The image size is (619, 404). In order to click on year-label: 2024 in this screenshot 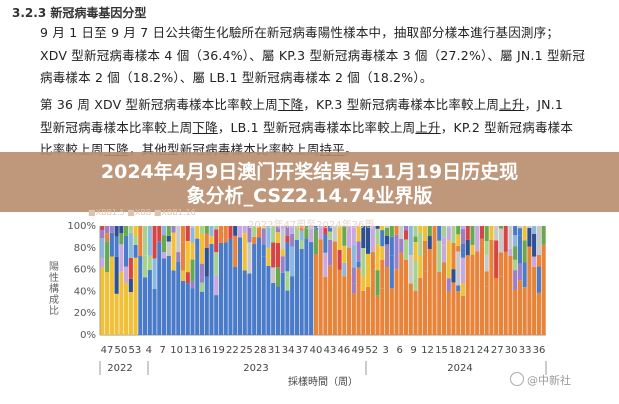, I will do `click(459, 368)`.